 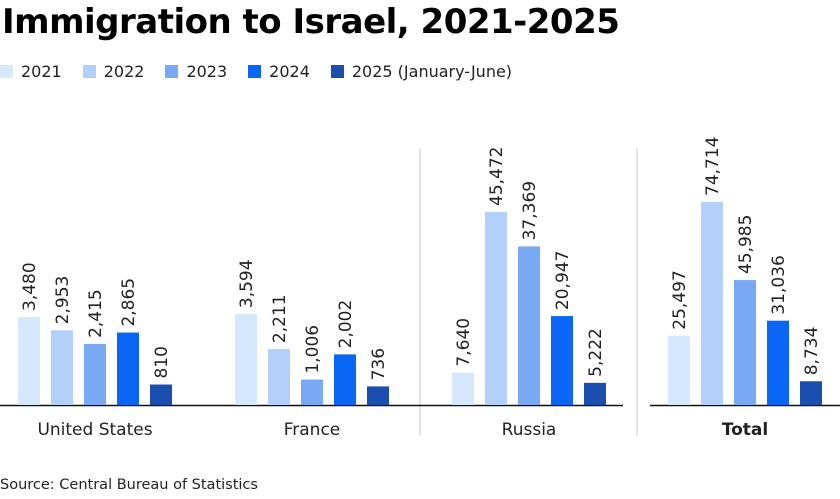 I want to click on data-label: 5,222, so click(x=596, y=352).